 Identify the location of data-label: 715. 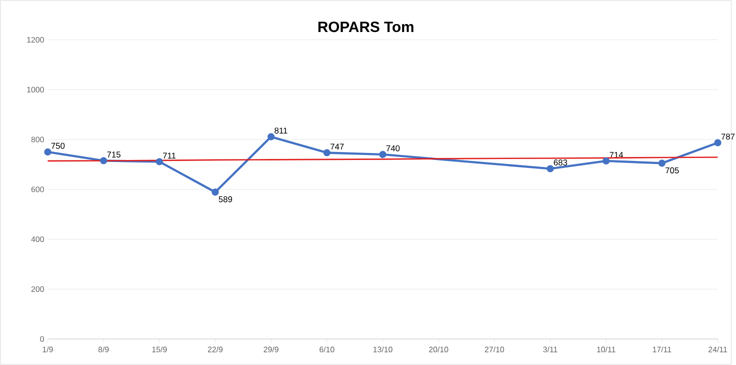
(113, 155).